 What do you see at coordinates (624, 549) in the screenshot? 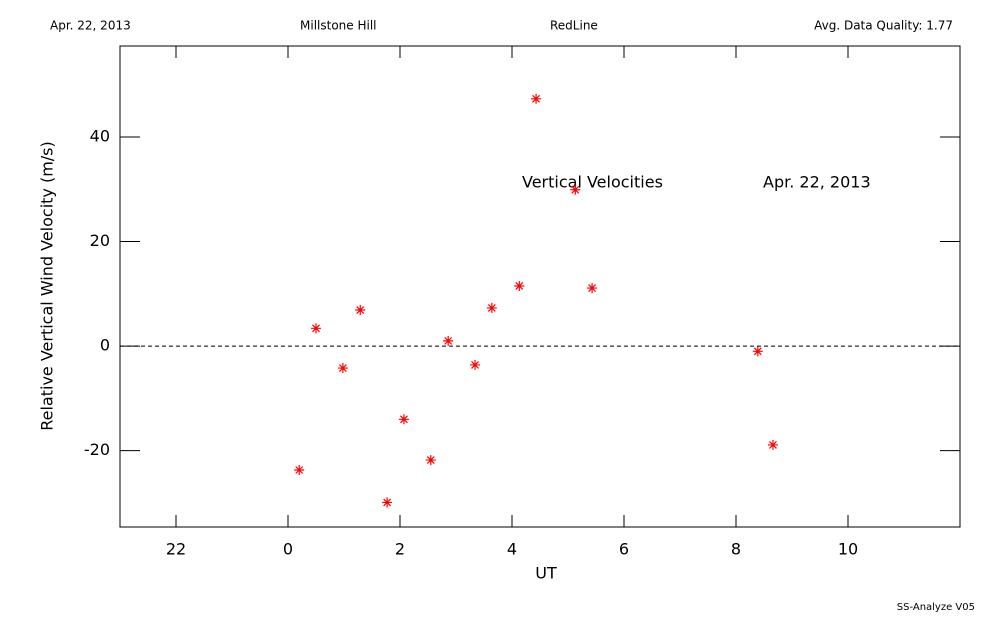
I see `x-tick-label: 6` at bounding box center [624, 549].